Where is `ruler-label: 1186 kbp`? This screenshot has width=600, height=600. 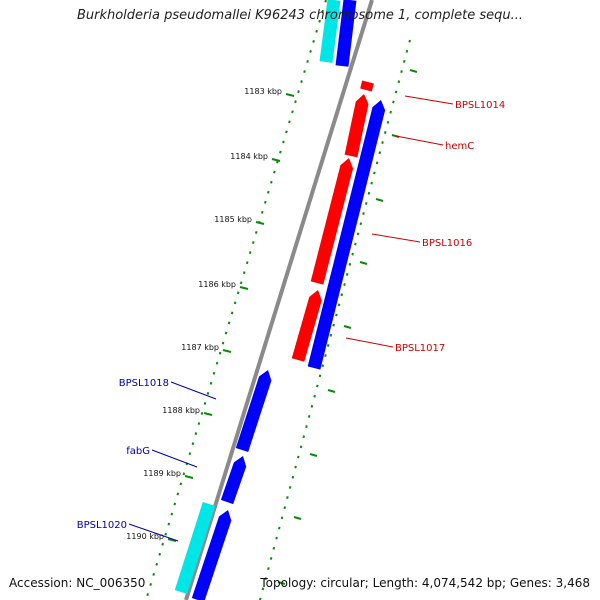 ruler-label: 1186 kbp is located at coordinates (217, 284).